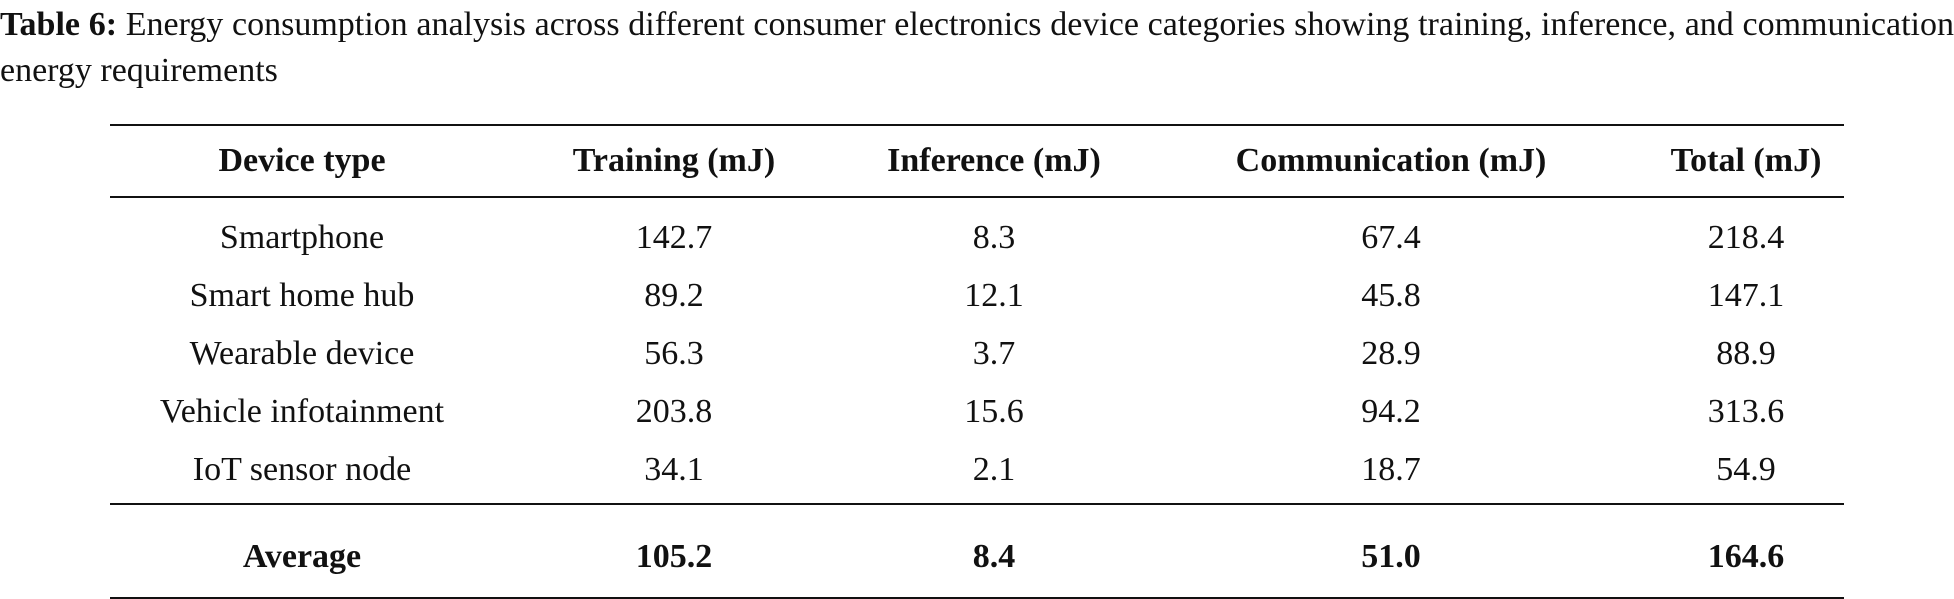  I want to click on table-cell: Vehicle infotainment, so click(302, 411).